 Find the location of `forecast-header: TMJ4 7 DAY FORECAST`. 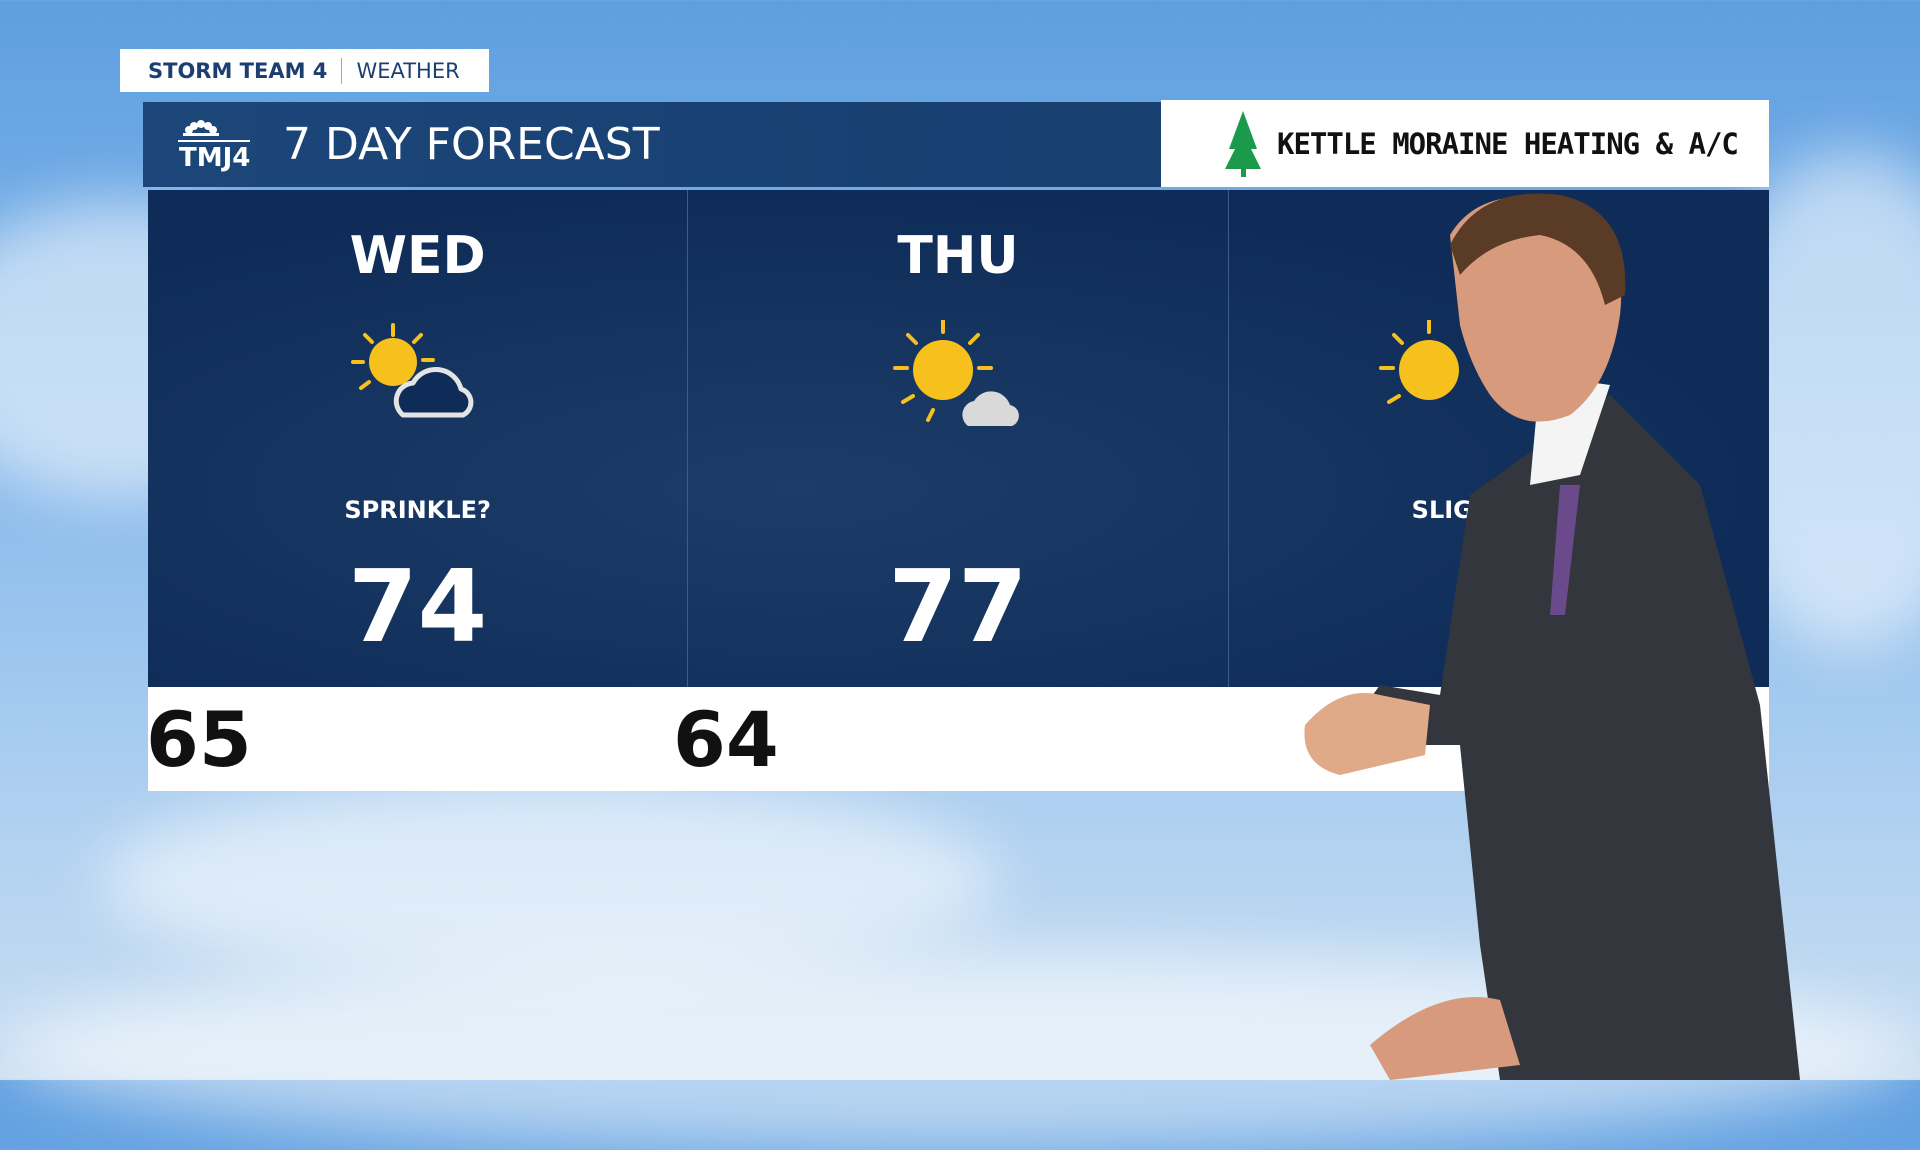

forecast-header: TMJ4 7 DAY FORECAST is located at coordinates (652, 144).